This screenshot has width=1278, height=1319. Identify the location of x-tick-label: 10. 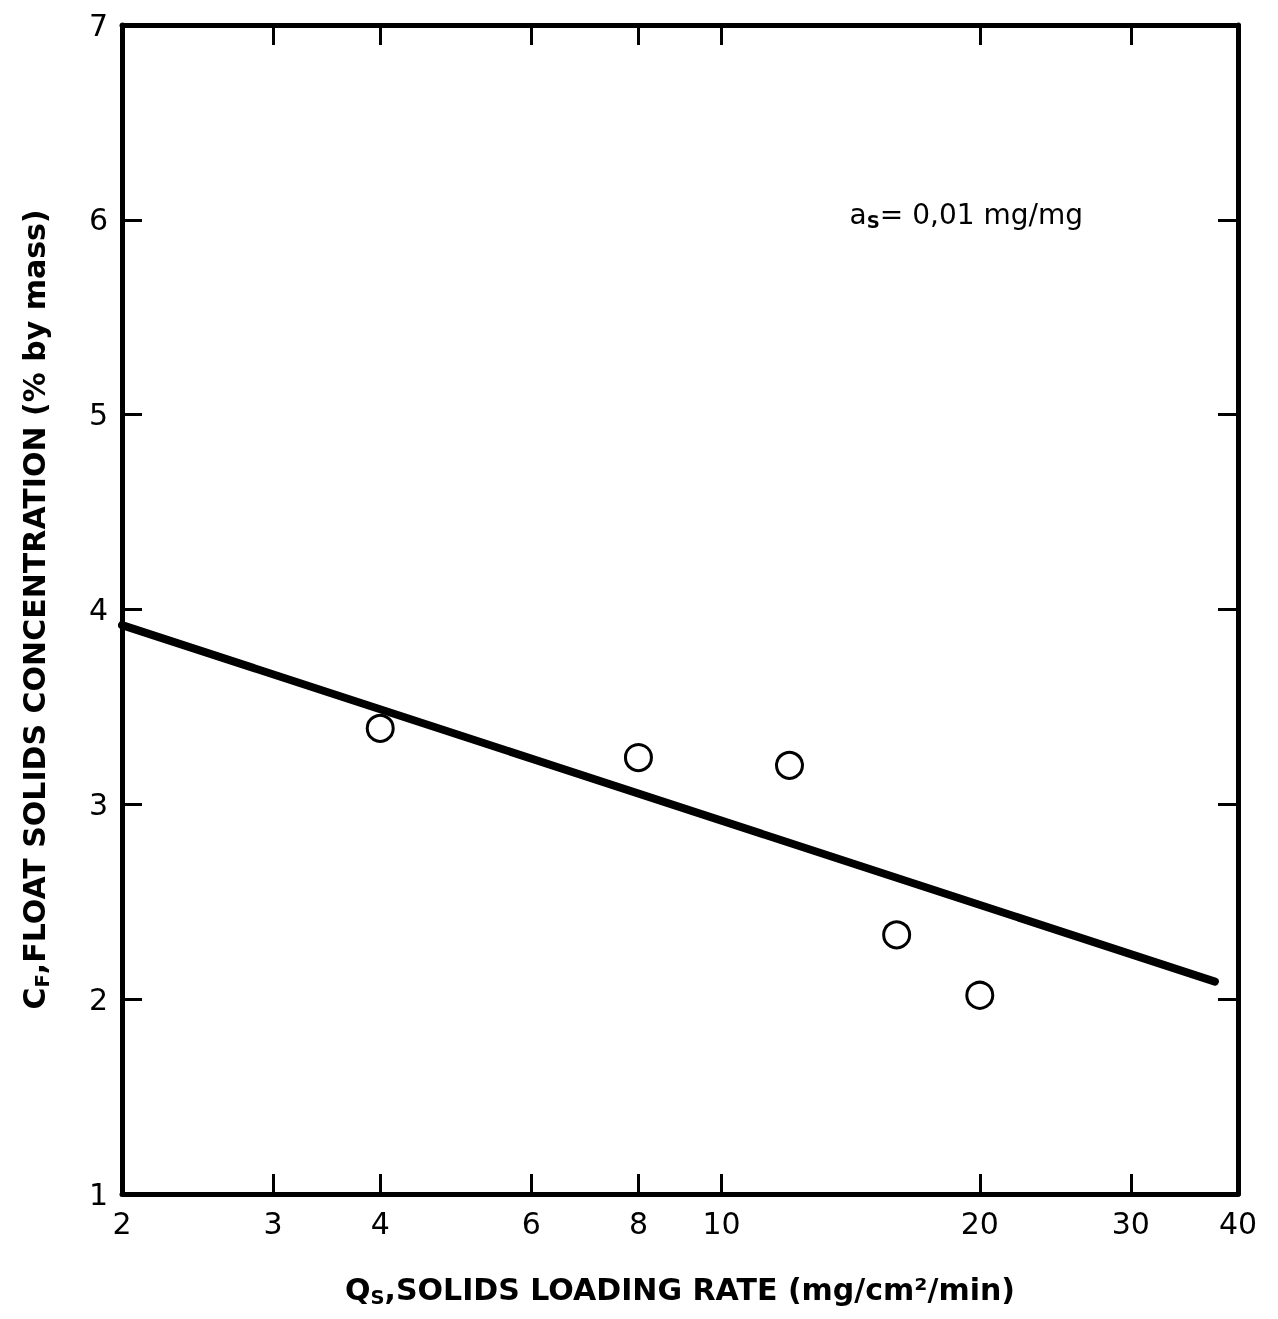
(721, 1223).